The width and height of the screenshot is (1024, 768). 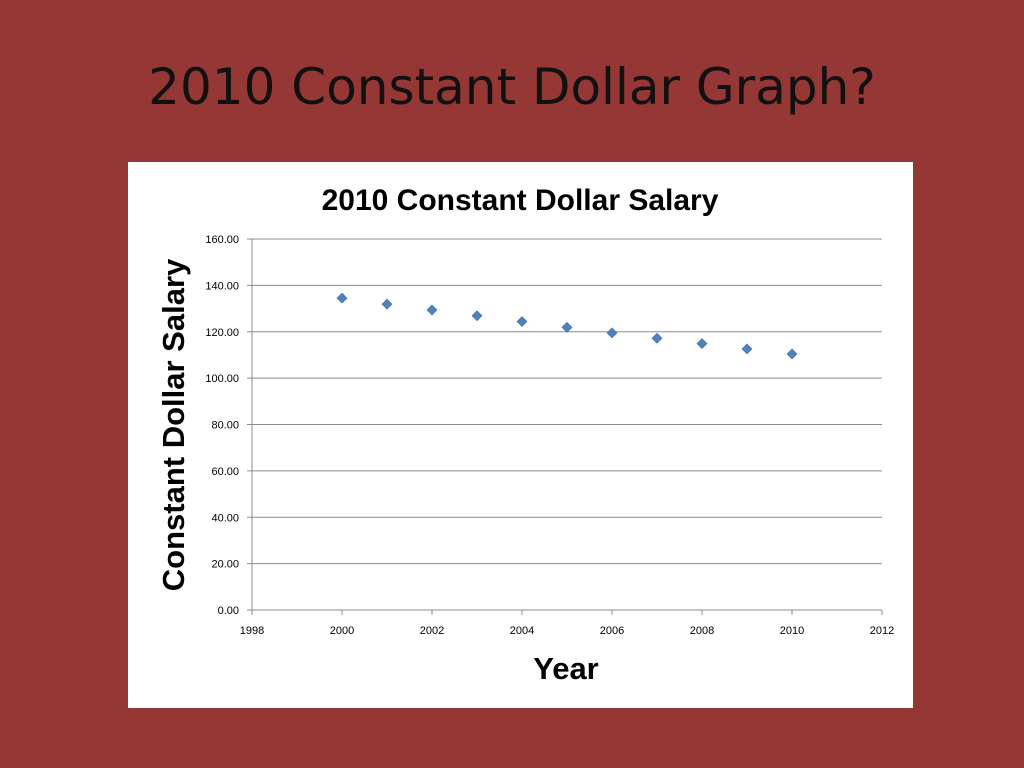 I want to click on x-axis-label: Year, so click(x=566, y=668).